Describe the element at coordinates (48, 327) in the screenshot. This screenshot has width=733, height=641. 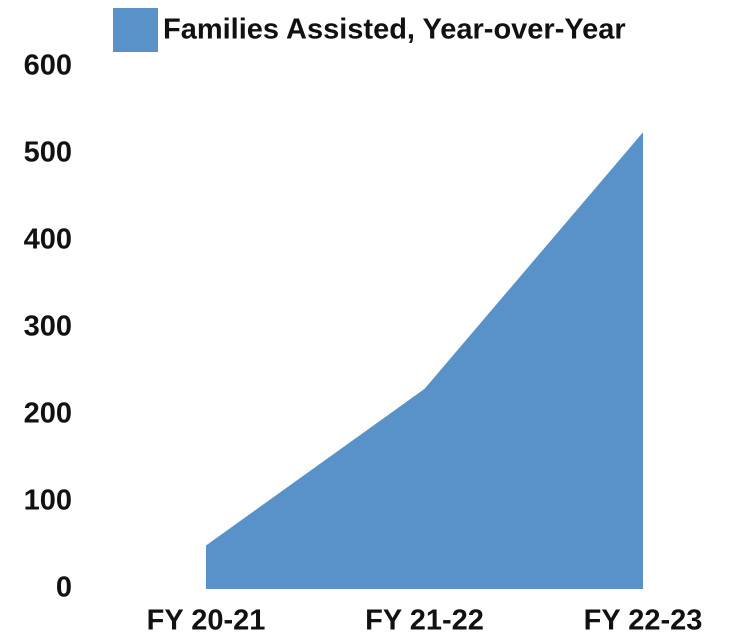
I see `y-tick-label: 300` at that location.